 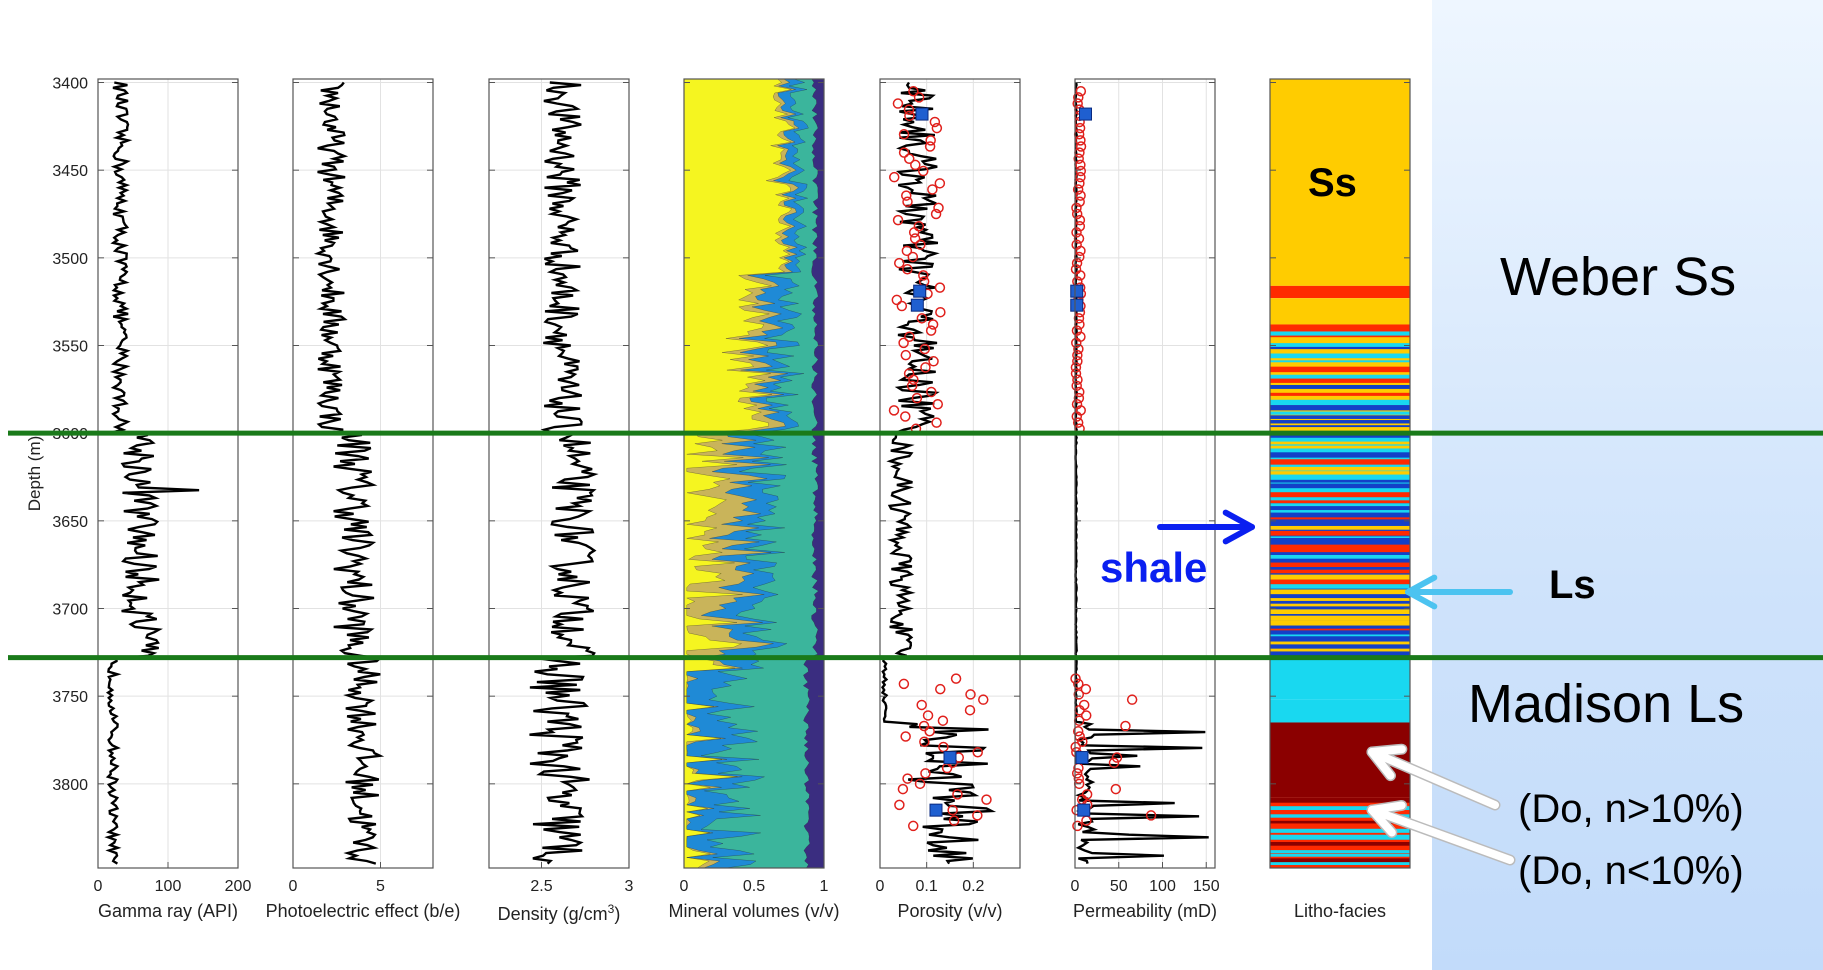 I want to click on x-tick-label: 150, so click(x=1206, y=886).